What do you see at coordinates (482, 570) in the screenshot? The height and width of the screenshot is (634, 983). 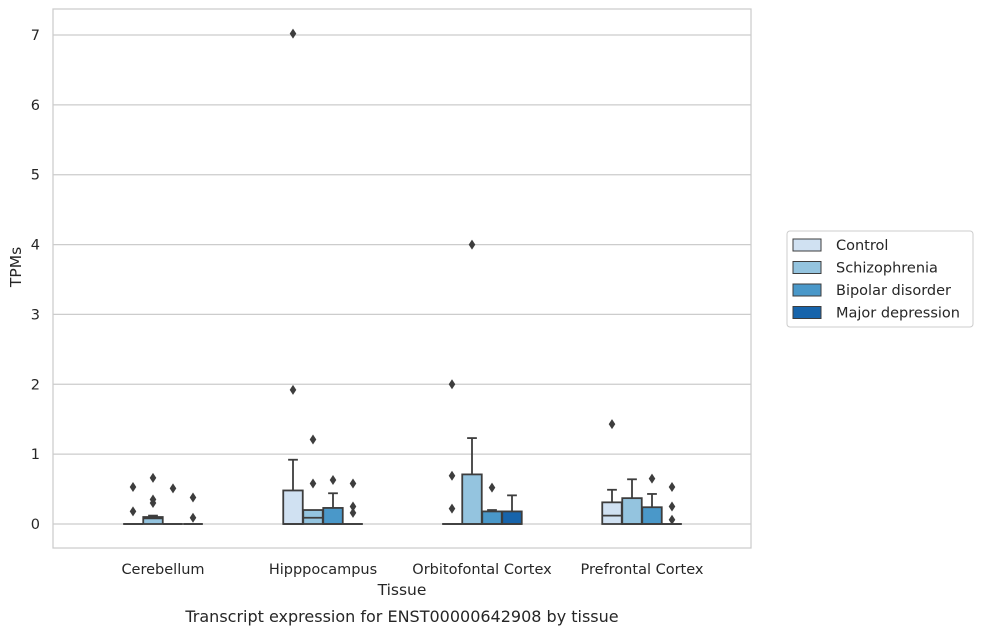 I see `x-tick-label: Orbitofontal Cortex` at bounding box center [482, 570].